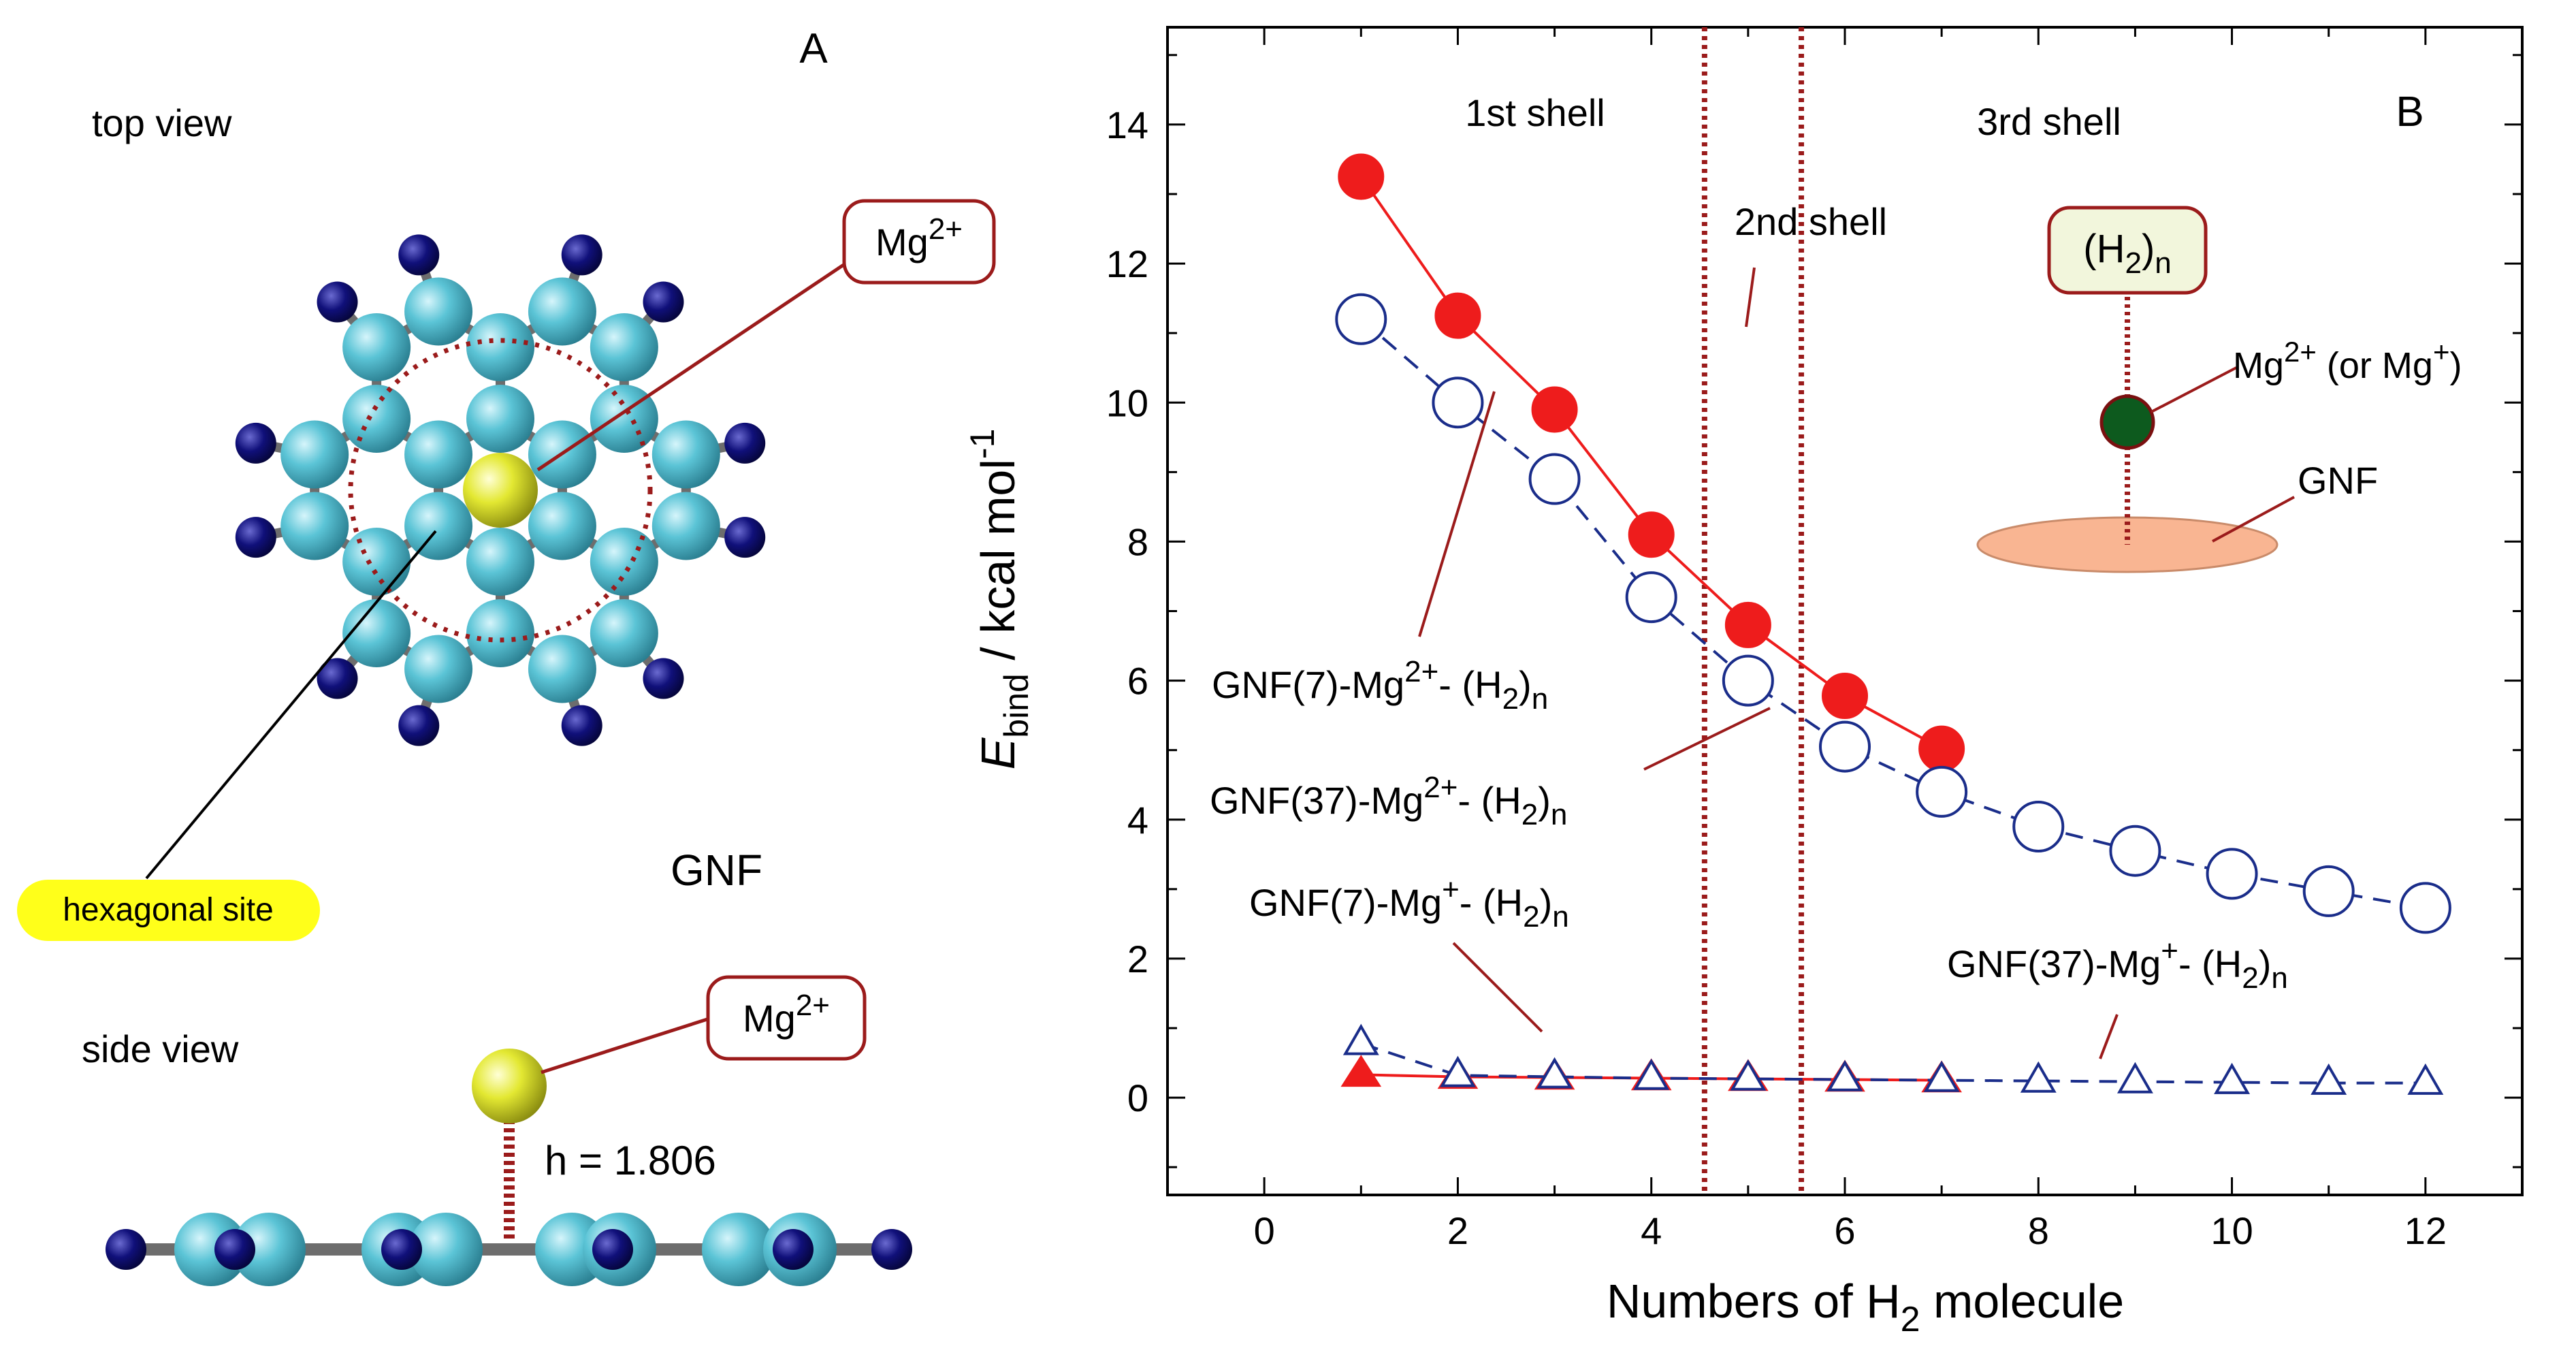  Describe the element at coordinates (1751, 297) in the screenshot. I see `shell-2nd-pointer` at that location.